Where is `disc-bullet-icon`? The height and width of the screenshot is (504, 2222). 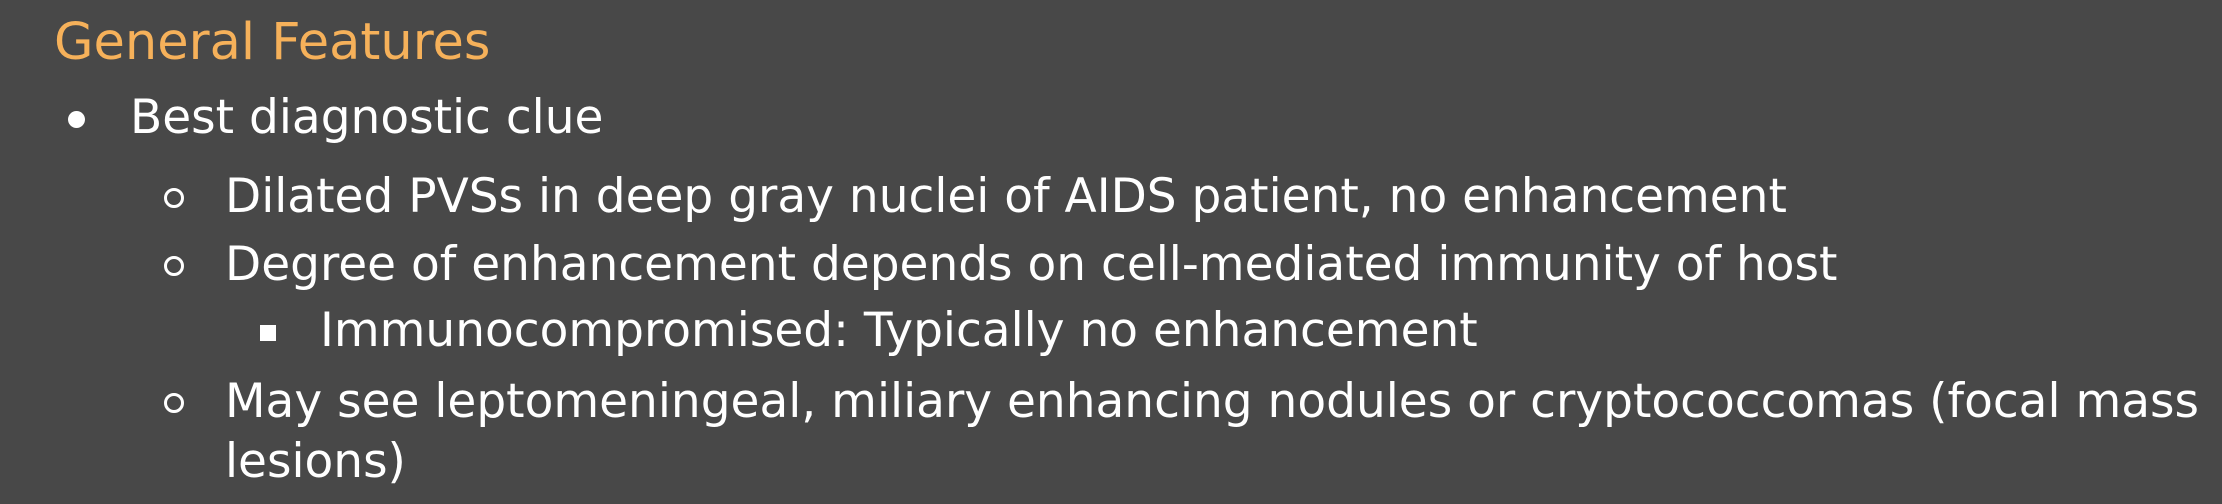
disc-bullet-icon is located at coordinates (76, 119).